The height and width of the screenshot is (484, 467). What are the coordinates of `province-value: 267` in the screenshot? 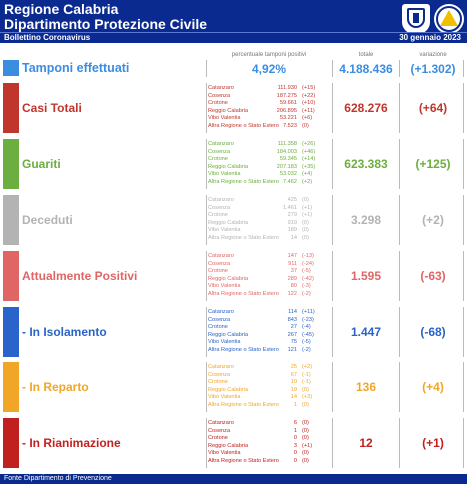 It's located at (292, 334).